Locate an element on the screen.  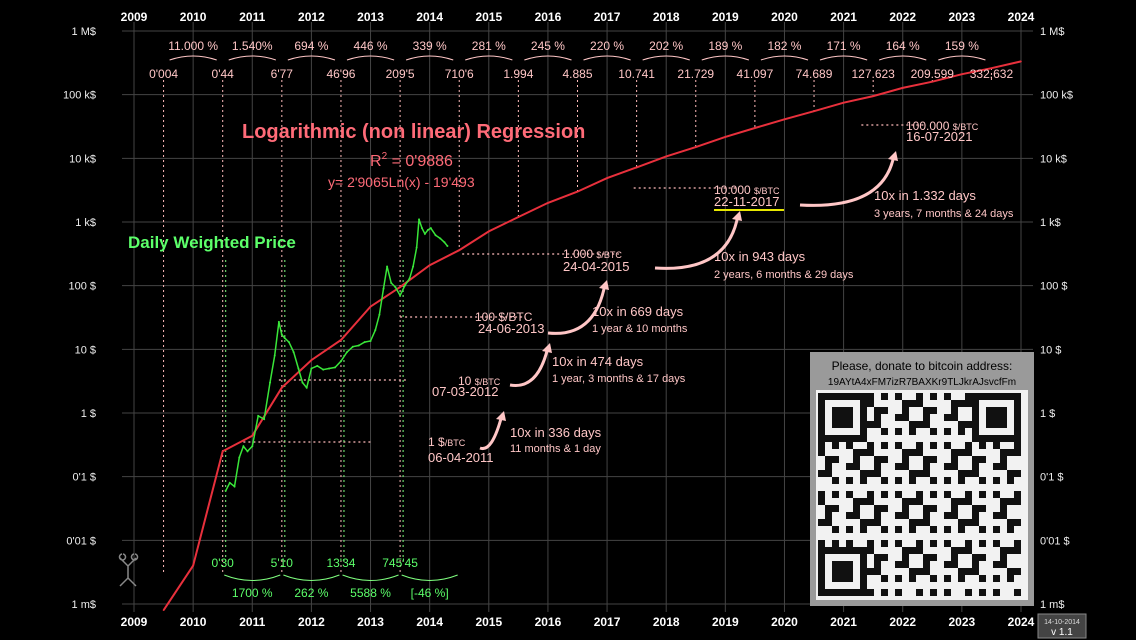
x-tick-label-top: 2014 is located at coordinates (429, 17).